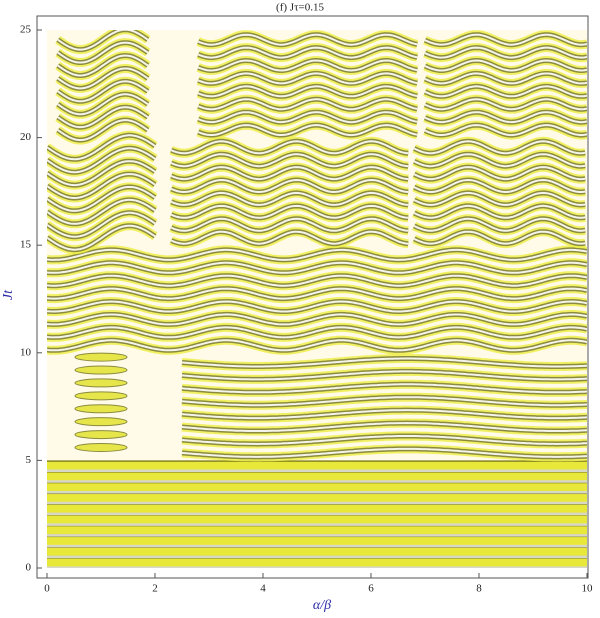  I want to click on y-tick-label: 15, so click(26, 245).